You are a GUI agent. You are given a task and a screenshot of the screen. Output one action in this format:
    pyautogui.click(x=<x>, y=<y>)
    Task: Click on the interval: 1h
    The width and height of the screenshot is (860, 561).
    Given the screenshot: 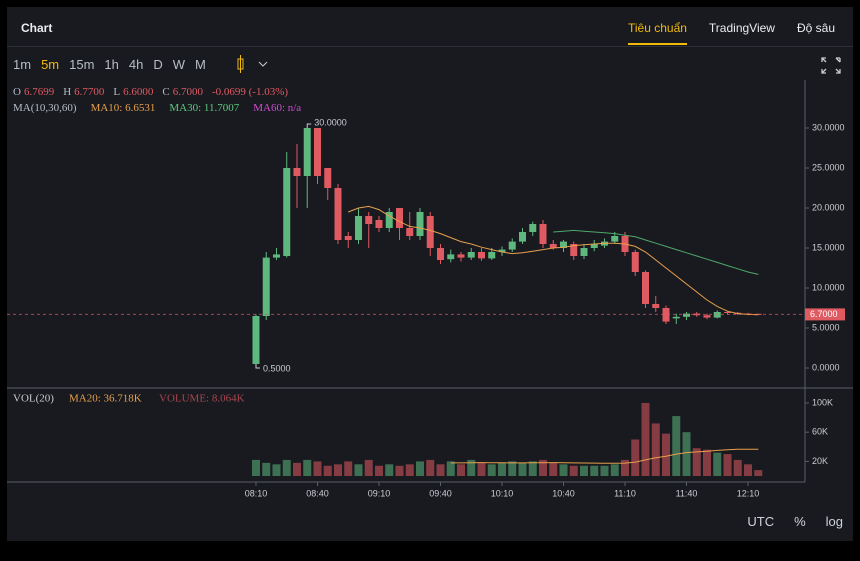 What is the action you would take?
    pyautogui.click(x=111, y=64)
    